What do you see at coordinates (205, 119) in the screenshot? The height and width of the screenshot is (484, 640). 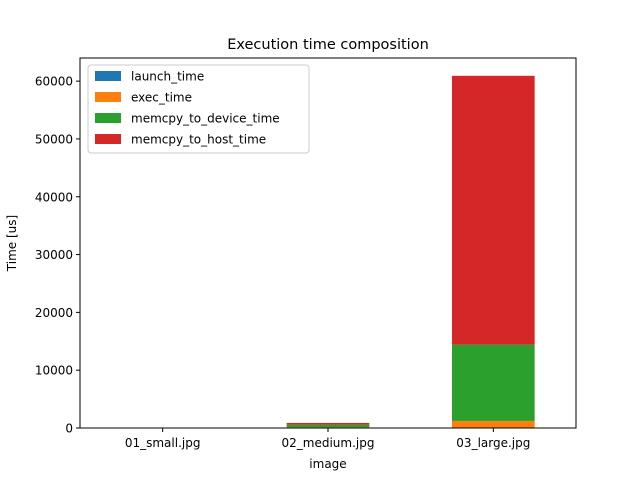 I see `legend-label: memcpy_to_device_time` at bounding box center [205, 119].